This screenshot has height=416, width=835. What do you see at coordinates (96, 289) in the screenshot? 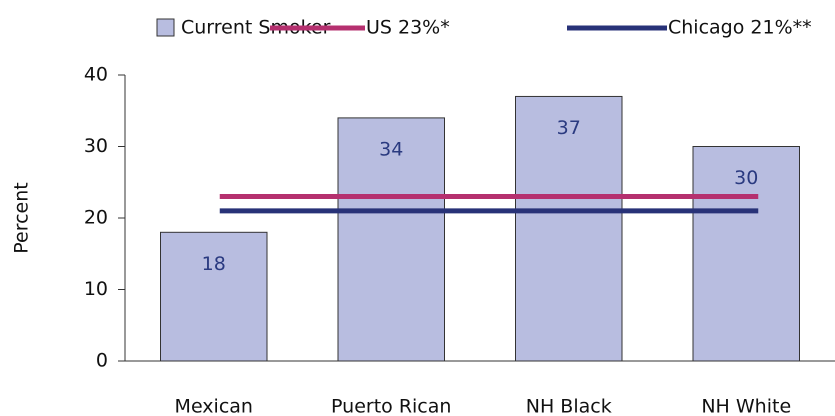
I see `y-tick-label: 10` at bounding box center [96, 289].